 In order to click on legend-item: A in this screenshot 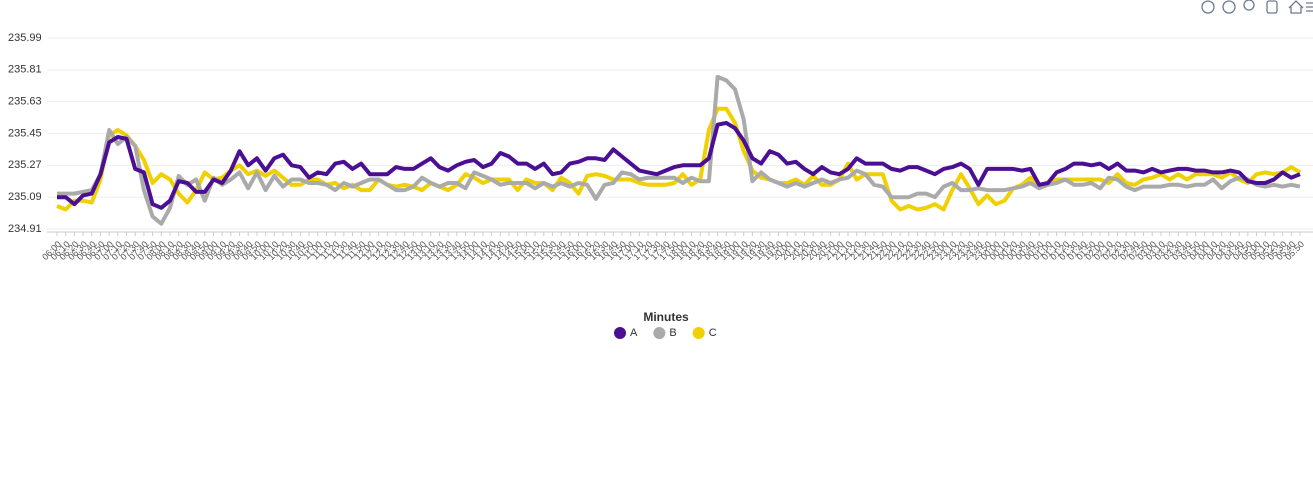, I will do `click(626, 333)`.